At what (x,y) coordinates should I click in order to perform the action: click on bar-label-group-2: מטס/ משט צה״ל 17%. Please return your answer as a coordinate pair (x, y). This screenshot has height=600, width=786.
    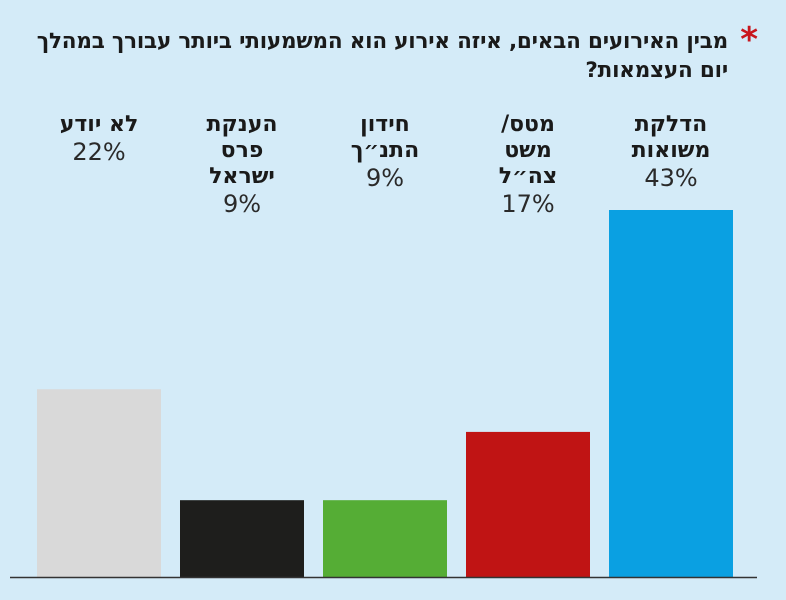
    Looking at the image, I should click on (528, 165).